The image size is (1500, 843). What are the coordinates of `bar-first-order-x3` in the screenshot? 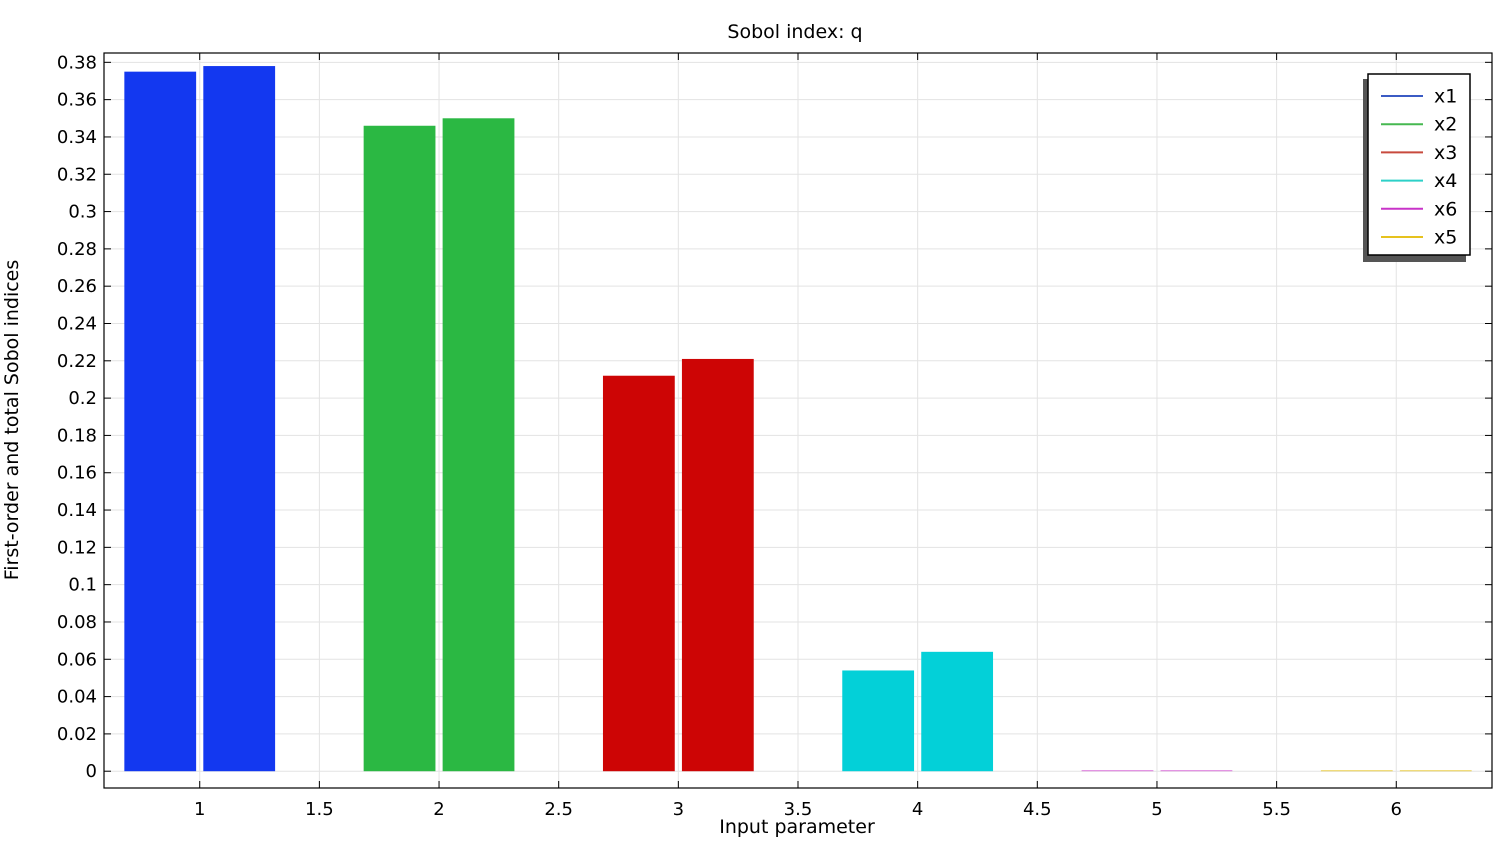 It's located at (638, 573).